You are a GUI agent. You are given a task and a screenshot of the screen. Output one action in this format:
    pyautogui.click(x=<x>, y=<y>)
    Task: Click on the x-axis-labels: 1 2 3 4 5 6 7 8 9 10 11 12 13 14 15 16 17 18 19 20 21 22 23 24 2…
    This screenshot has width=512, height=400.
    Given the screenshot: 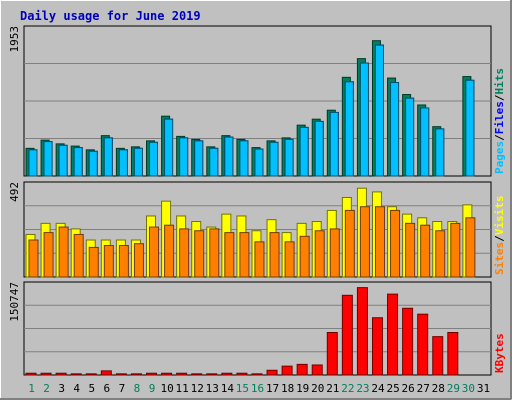 What is the action you would take?
    pyautogui.click(x=259, y=388)
    